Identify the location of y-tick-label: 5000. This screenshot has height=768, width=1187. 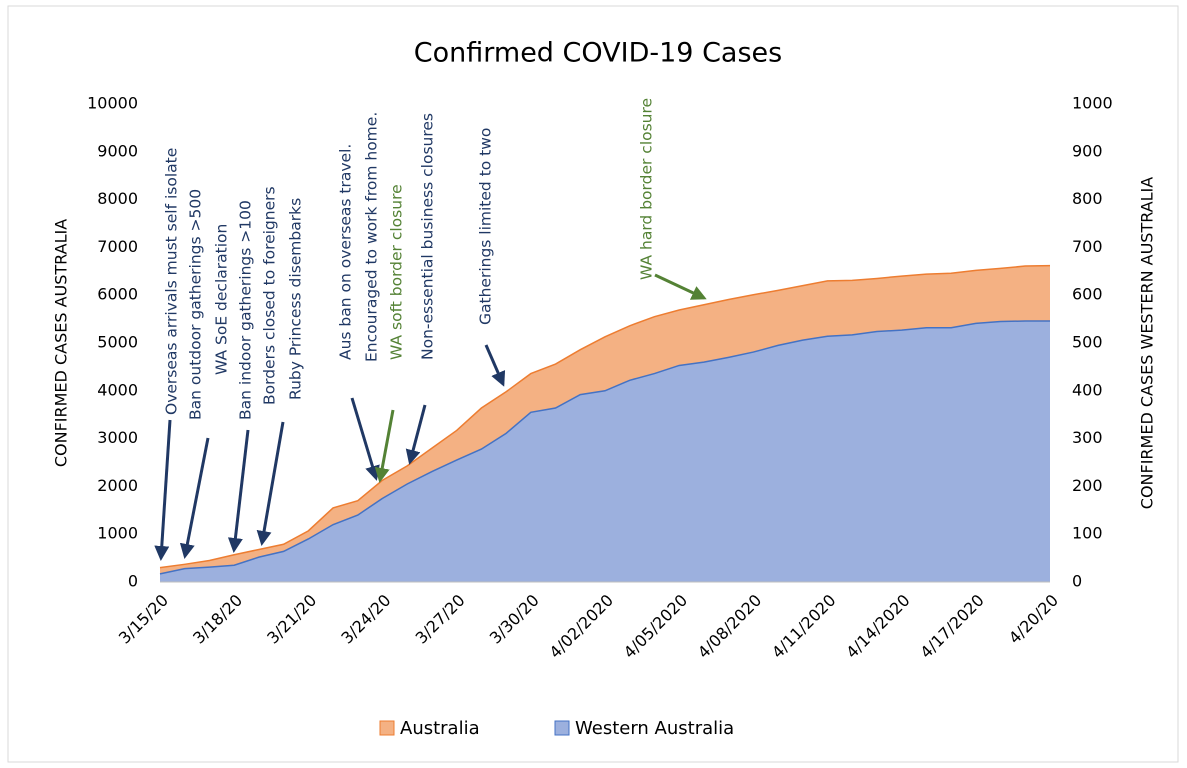
(117, 342).